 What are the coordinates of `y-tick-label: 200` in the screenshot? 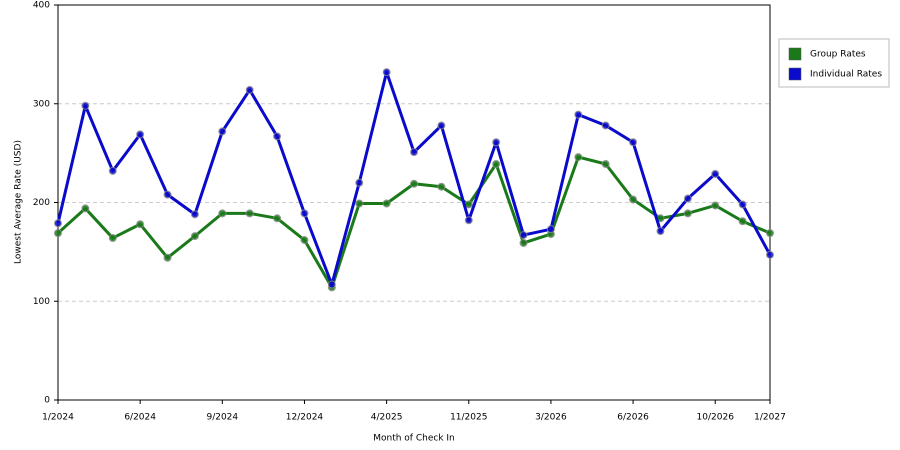 It's located at (41, 203).